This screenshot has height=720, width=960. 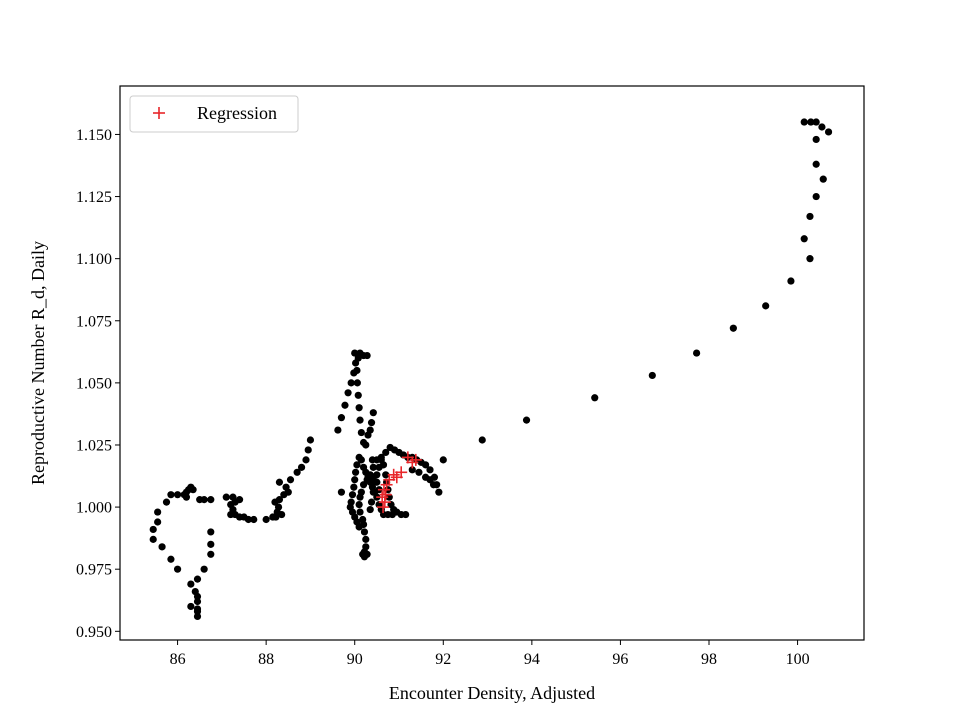 What do you see at coordinates (492, 693) in the screenshot?
I see `x-axis-label: Encounter Density, Adjusted` at bounding box center [492, 693].